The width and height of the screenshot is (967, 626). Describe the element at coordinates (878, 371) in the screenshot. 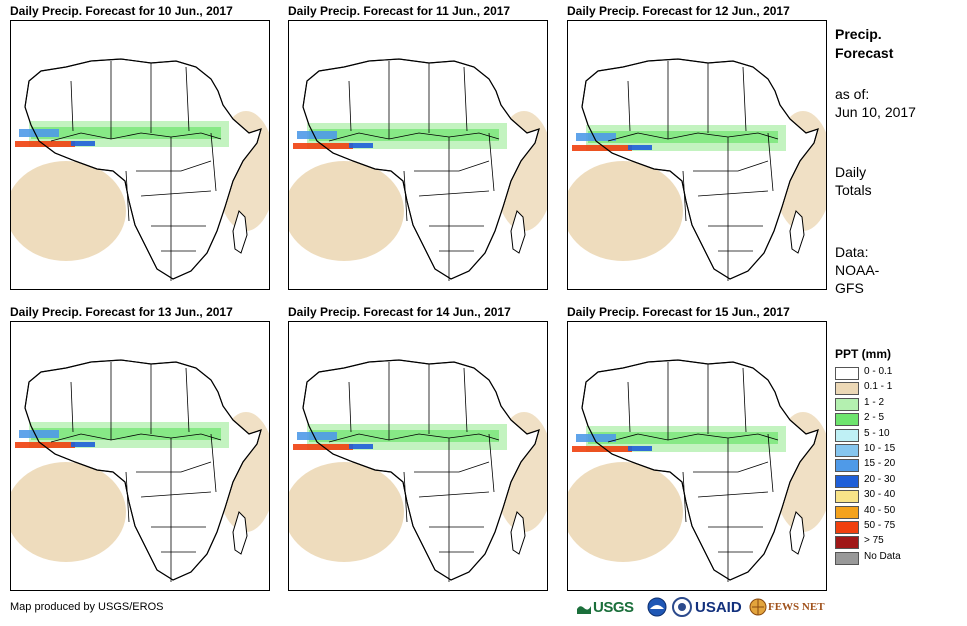

I see `legend-label: 0 - 0.1` at that location.